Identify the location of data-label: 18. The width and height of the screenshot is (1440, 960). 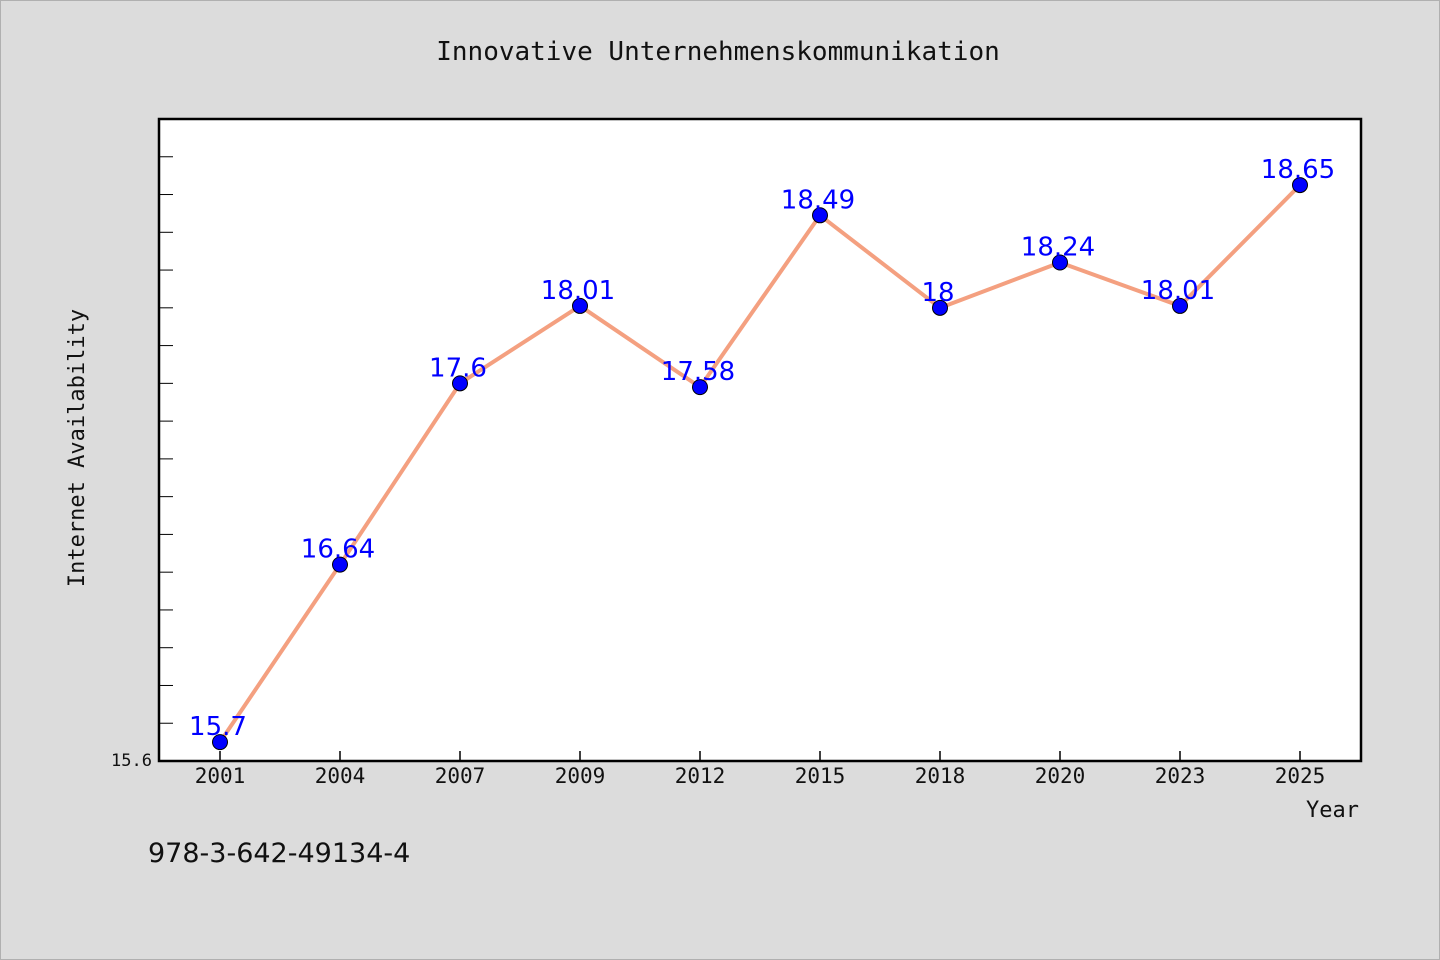
(937, 293).